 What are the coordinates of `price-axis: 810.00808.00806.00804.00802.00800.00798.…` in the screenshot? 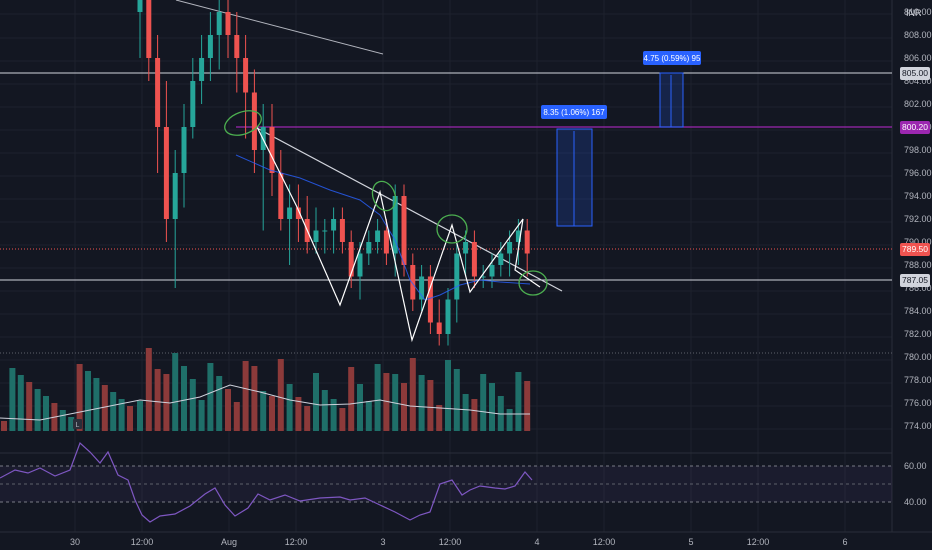 It's located at (918, 257).